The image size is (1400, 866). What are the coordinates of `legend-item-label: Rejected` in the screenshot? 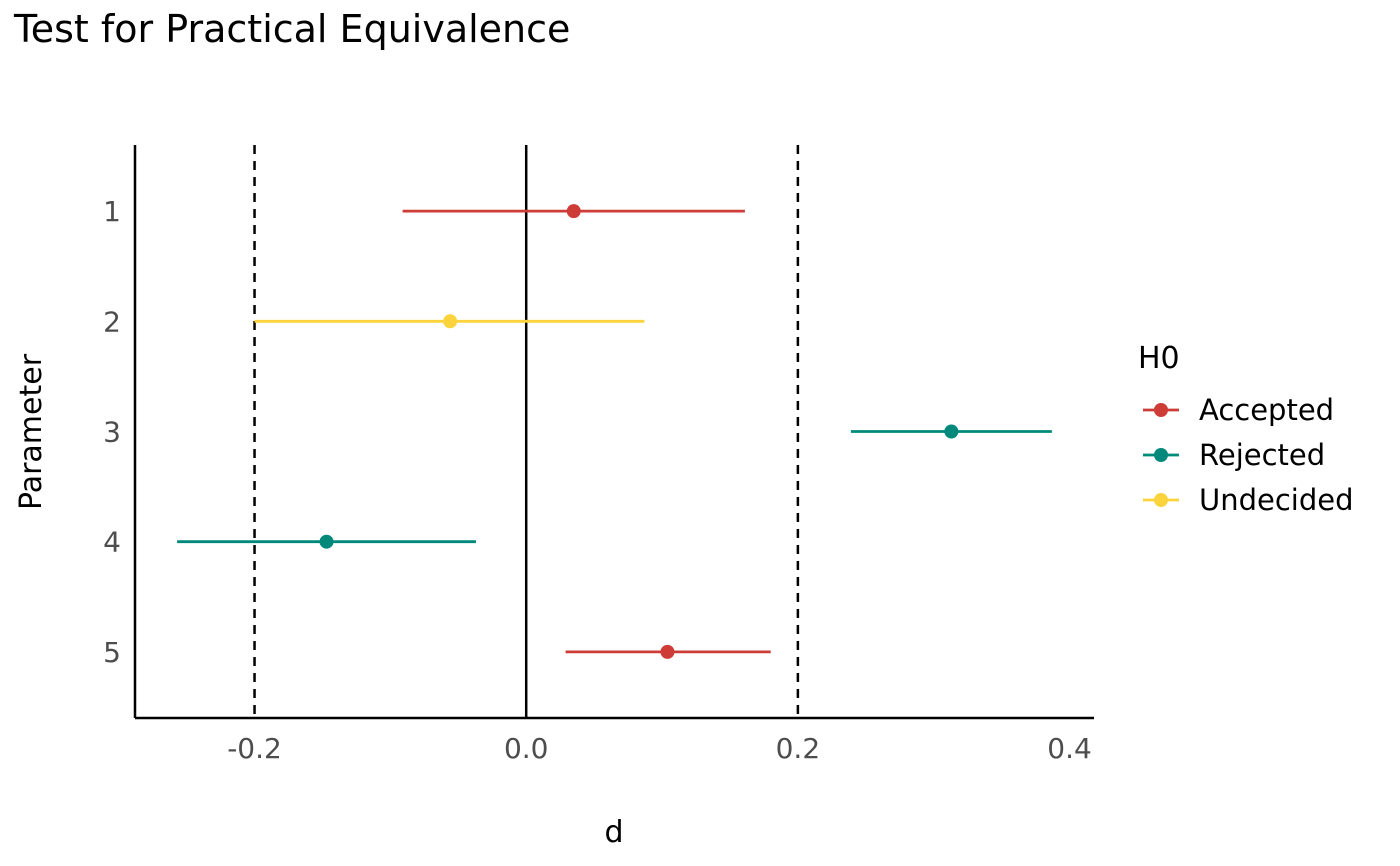 It's located at (1262, 455).